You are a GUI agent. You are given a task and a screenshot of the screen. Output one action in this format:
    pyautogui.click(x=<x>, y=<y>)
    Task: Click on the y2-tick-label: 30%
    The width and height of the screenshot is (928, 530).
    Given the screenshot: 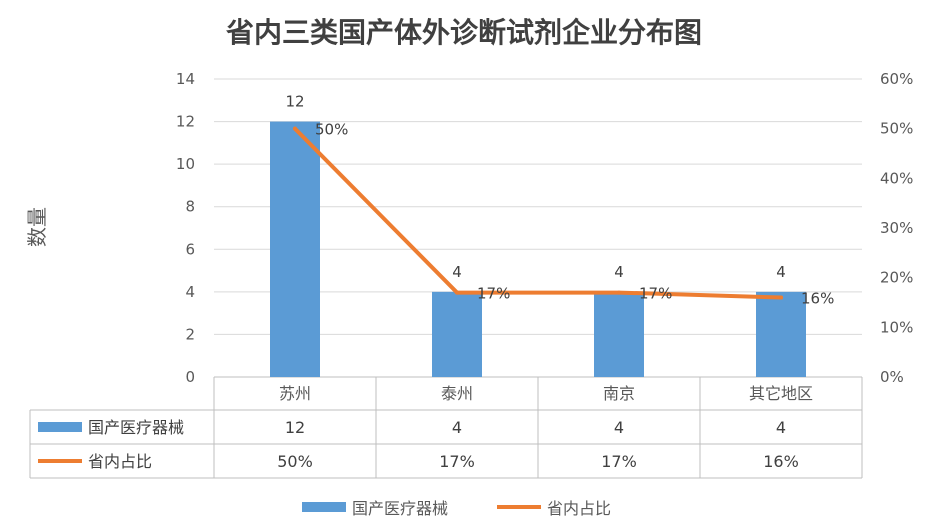 What is the action you would take?
    pyautogui.click(x=896, y=228)
    